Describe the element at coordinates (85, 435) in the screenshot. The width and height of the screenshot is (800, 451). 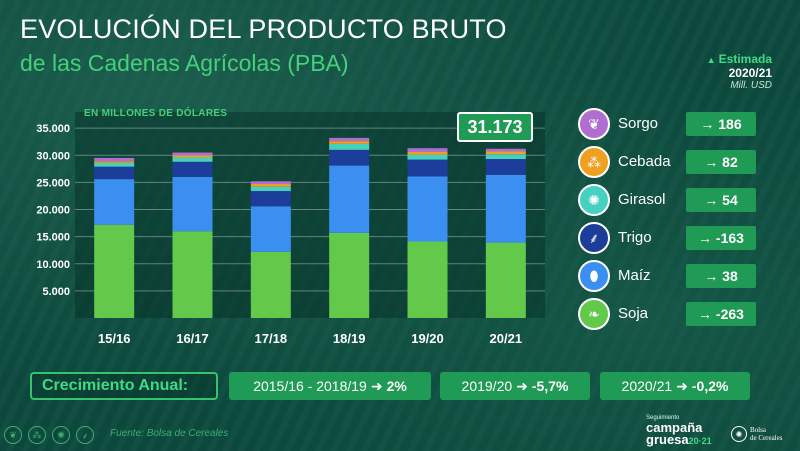
I see `footer-icon-4: ⸙` at that location.